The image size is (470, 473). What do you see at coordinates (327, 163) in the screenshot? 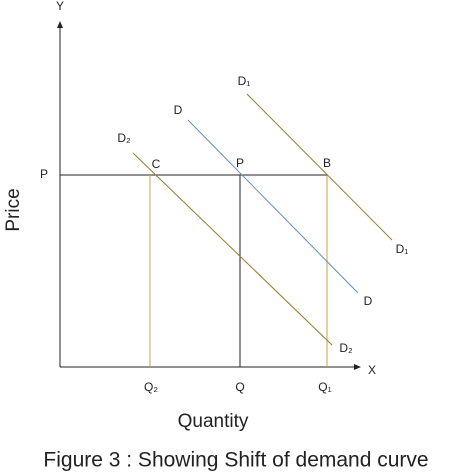
I see `point-label: B` at bounding box center [327, 163].